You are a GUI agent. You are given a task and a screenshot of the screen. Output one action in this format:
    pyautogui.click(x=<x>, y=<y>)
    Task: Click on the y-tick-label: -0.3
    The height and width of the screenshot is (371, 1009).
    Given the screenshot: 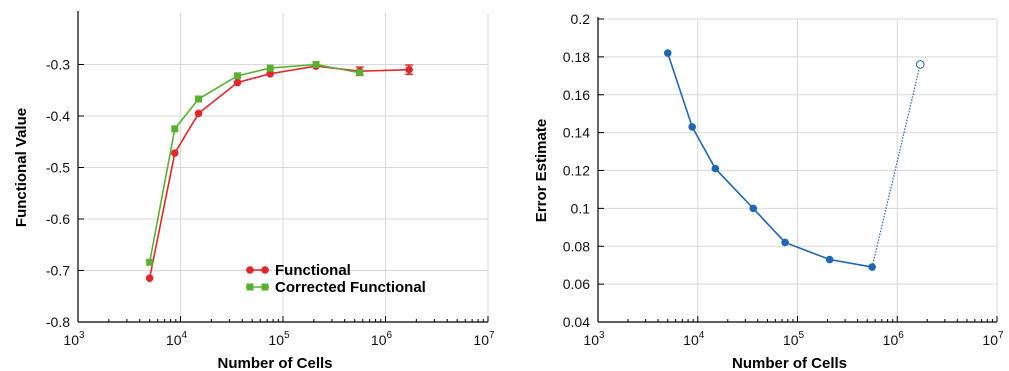 What is the action you would take?
    pyautogui.click(x=58, y=65)
    